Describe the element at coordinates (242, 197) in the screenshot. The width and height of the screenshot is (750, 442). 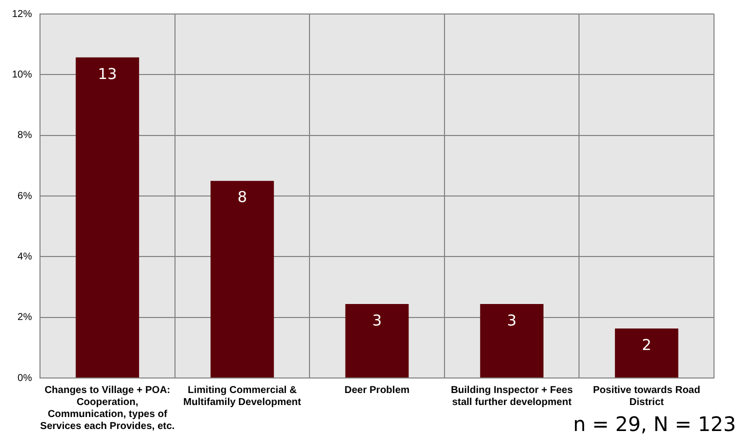
I see `annotation: 8` at that location.